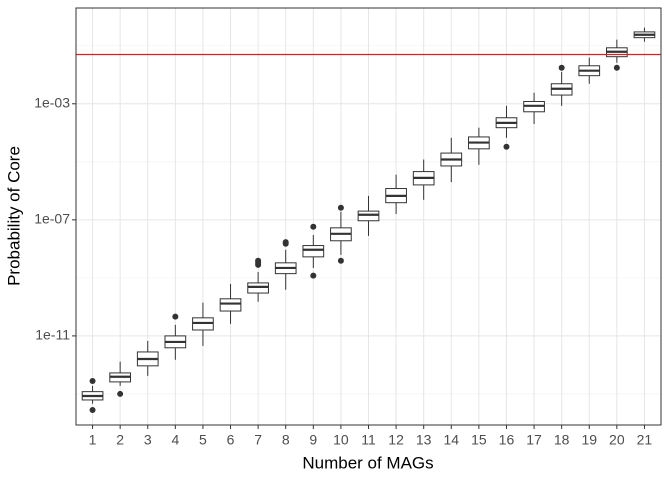 This screenshot has height=485, width=672. I want to click on x-tick-label: 16, so click(507, 440).